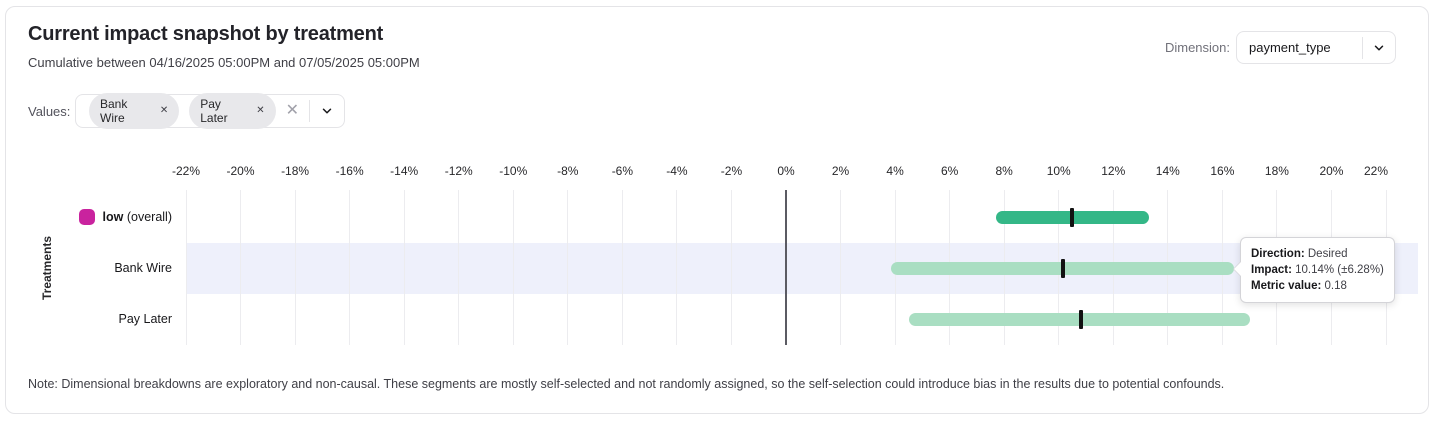  Describe the element at coordinates (568, 171) in the screenshot. I see `x-axis-tick-label: -8%` at that location.